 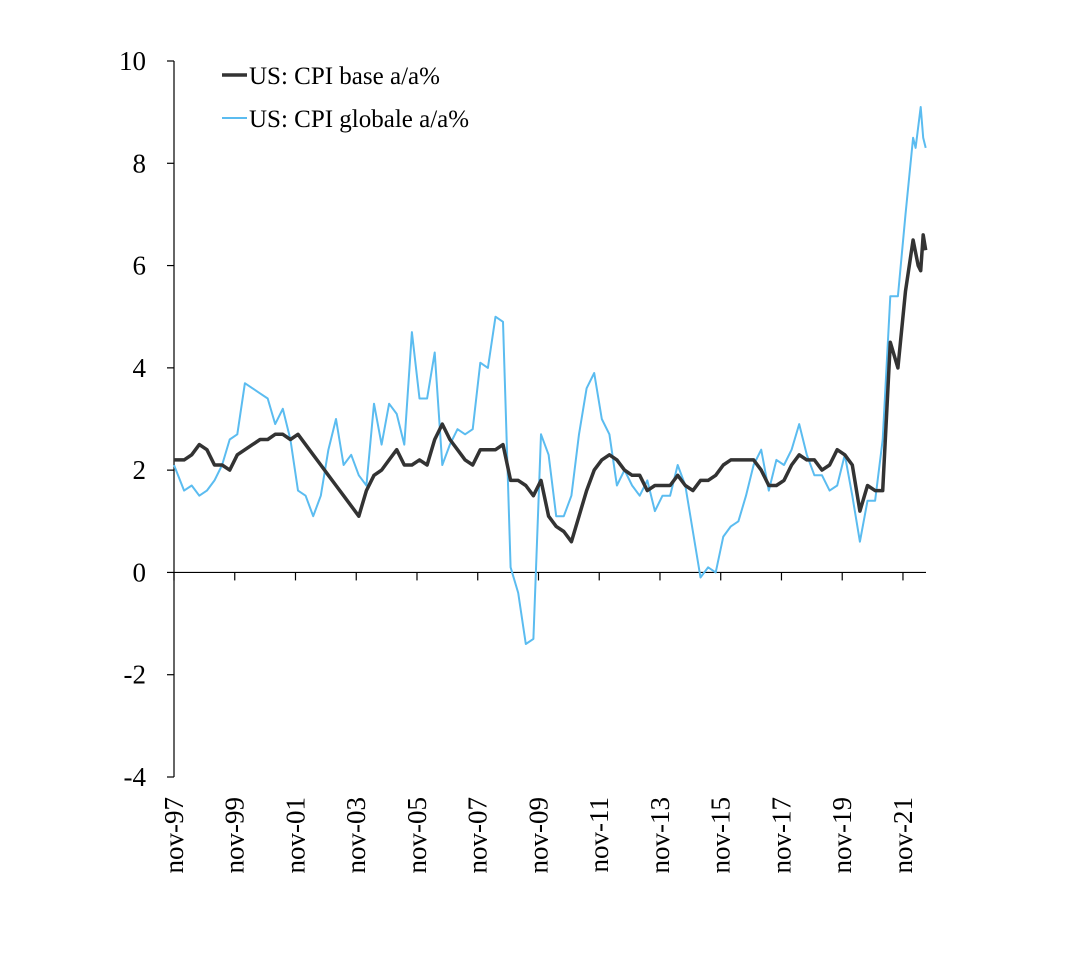 I want to click on y-axis-ticks: 10 8 6 4 2 0 -2 -4, so click(x=146, y=419).